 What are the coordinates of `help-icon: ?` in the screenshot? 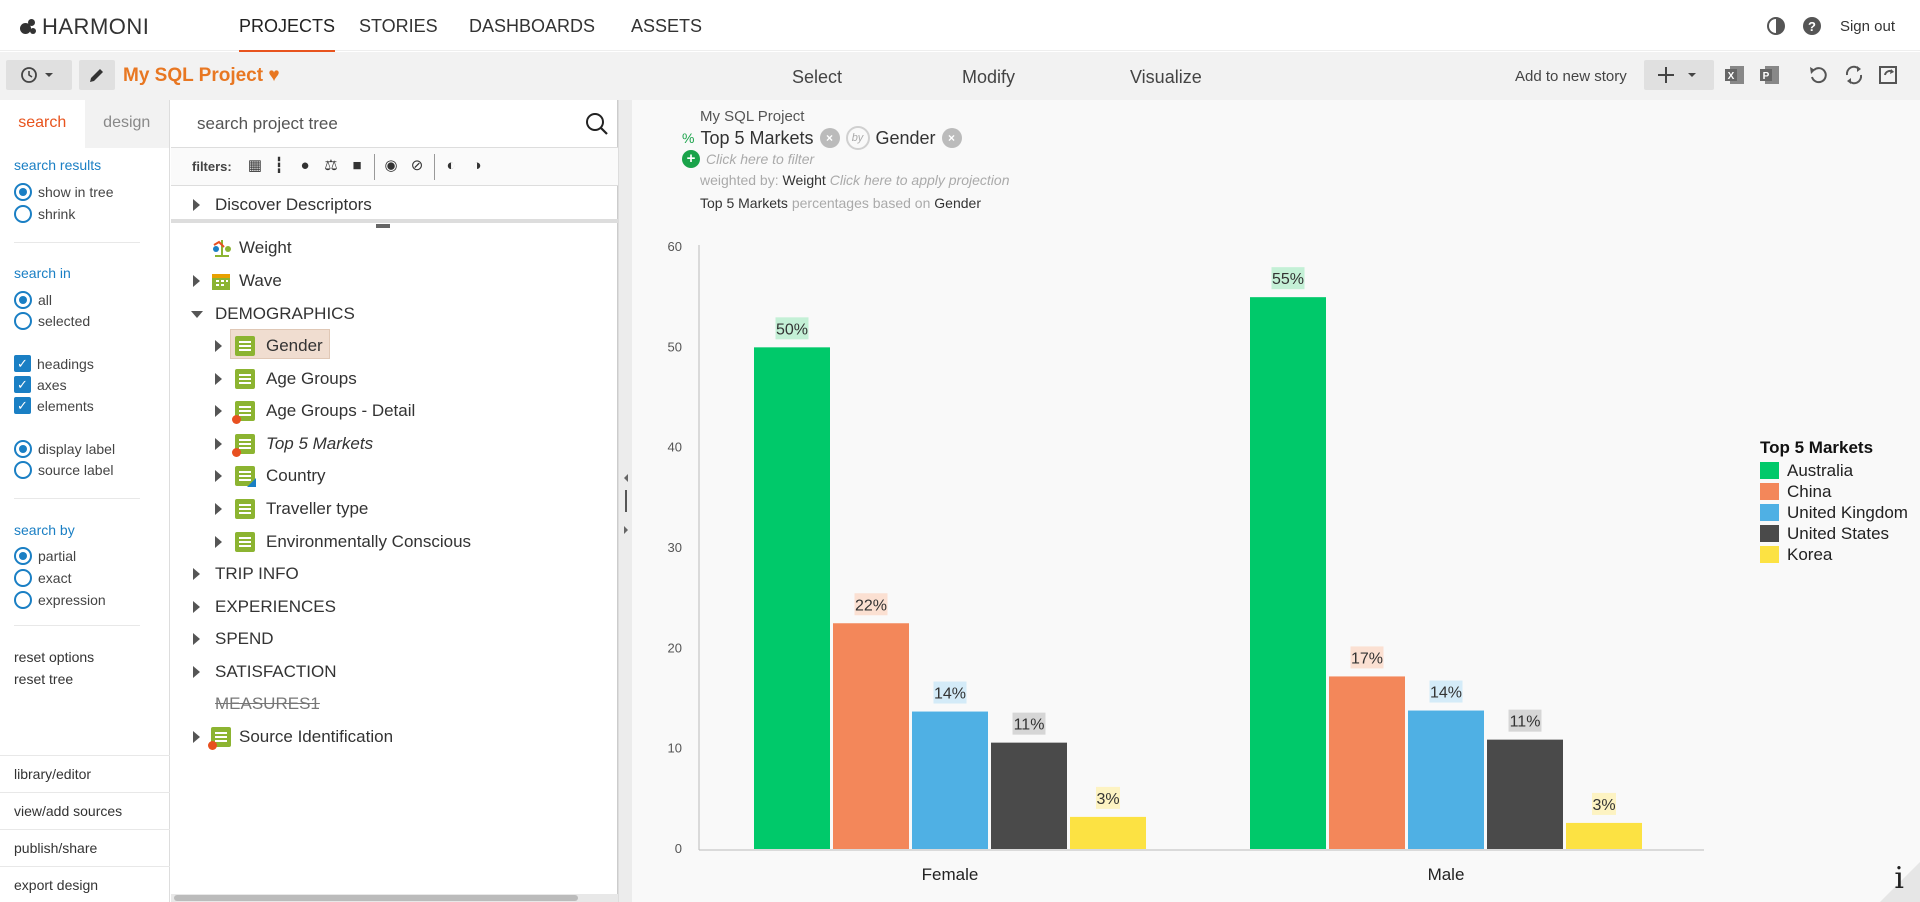 It's located at (1812, 26).